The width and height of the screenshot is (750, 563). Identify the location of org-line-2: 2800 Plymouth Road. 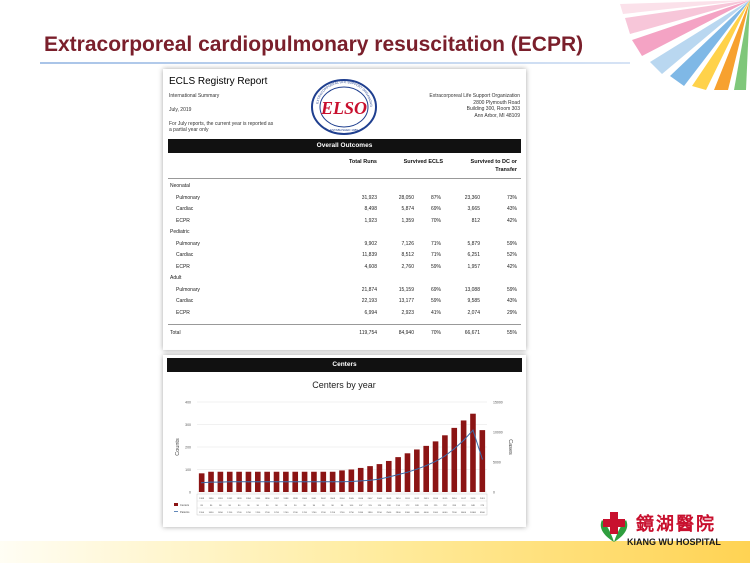
(496, 102).